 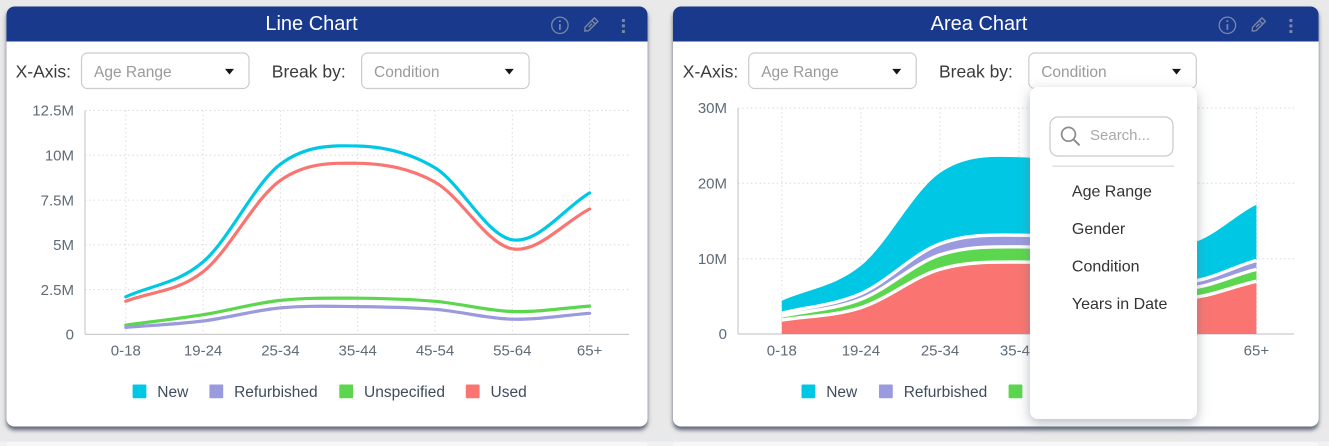 What do you see at coordinates (1120, 304) in the screenshot?
I see `svg-text: Years in Date` at bounding box center [1120, 304].